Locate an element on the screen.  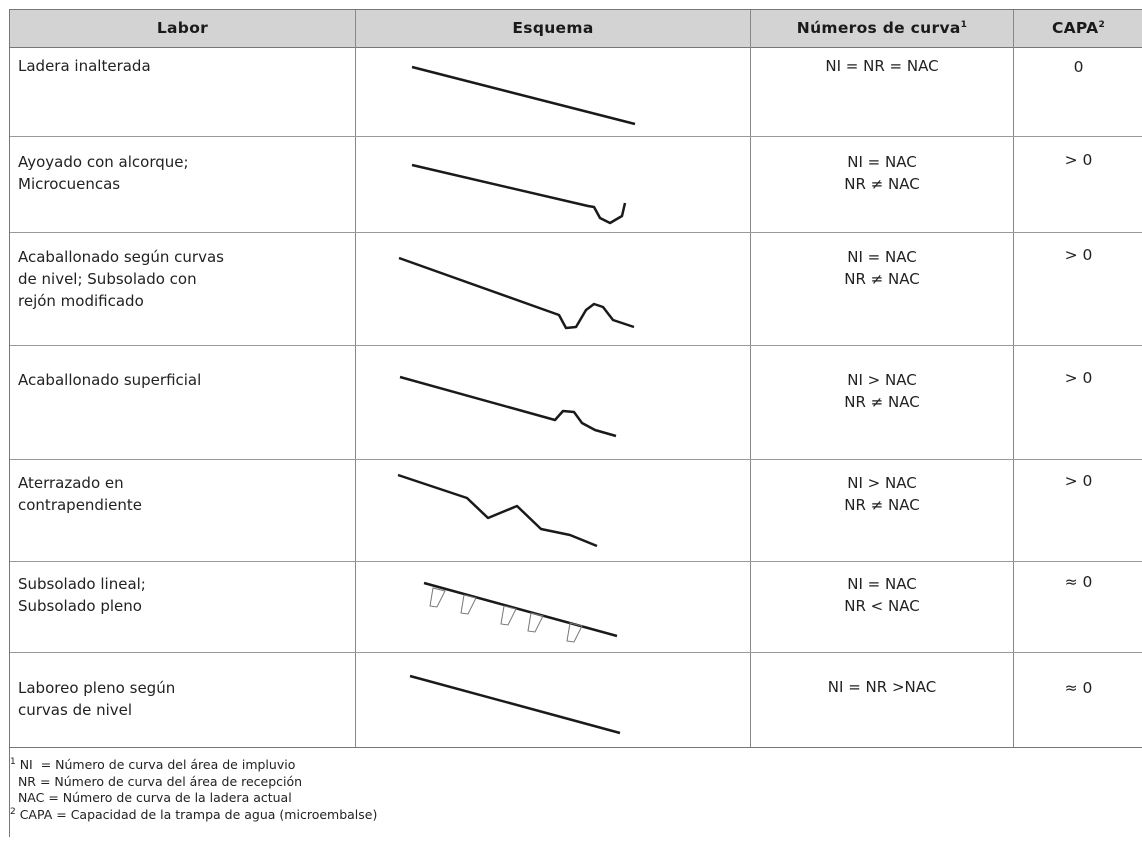
plowed-slope-icon is located at coordinates (515, 704).